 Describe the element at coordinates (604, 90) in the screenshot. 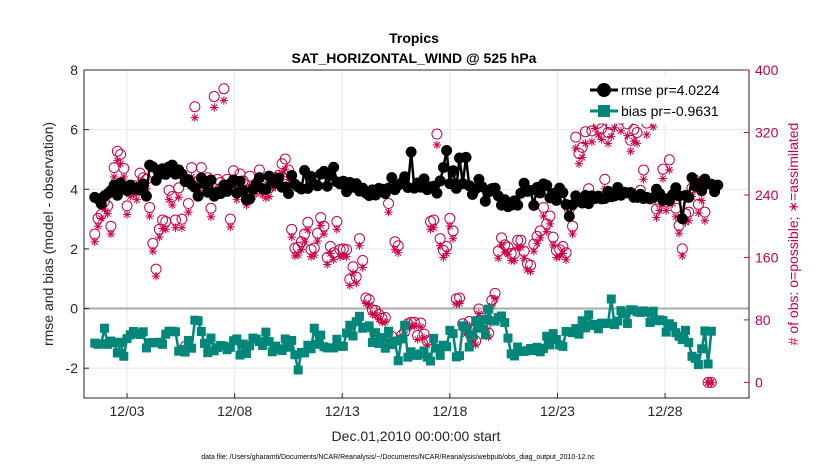

I see `legend-rmse-marker` at that location.